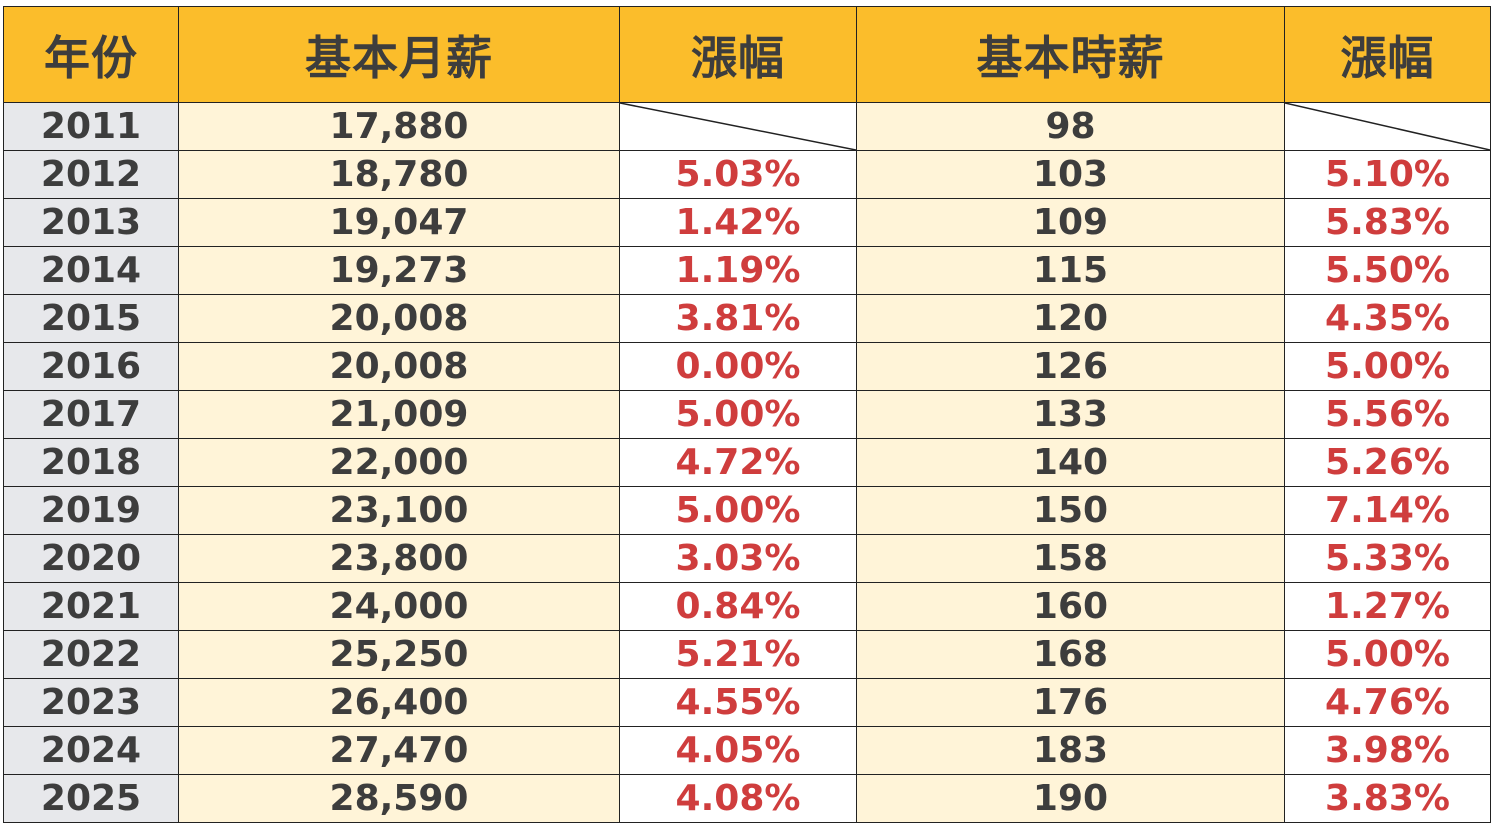  I want to click on cell-monthly-growth: 1.19%, so click(738, 270).